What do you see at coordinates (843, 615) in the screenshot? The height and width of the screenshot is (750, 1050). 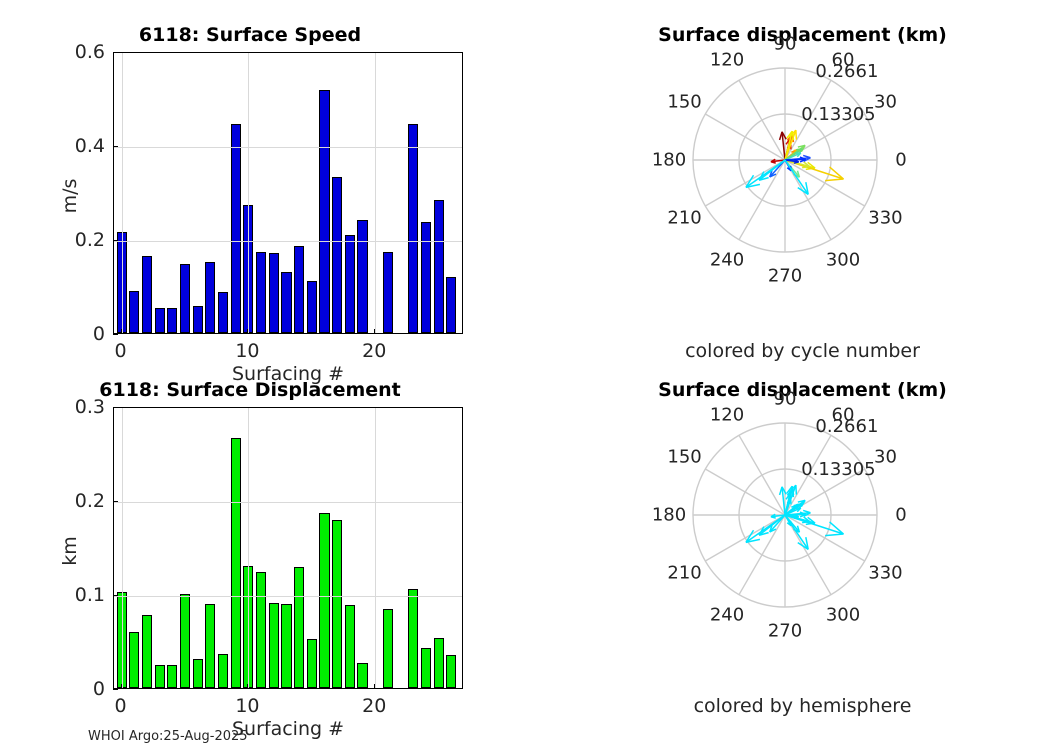 I see `polar-angle-label: 300` at bounding box center [843, 615].